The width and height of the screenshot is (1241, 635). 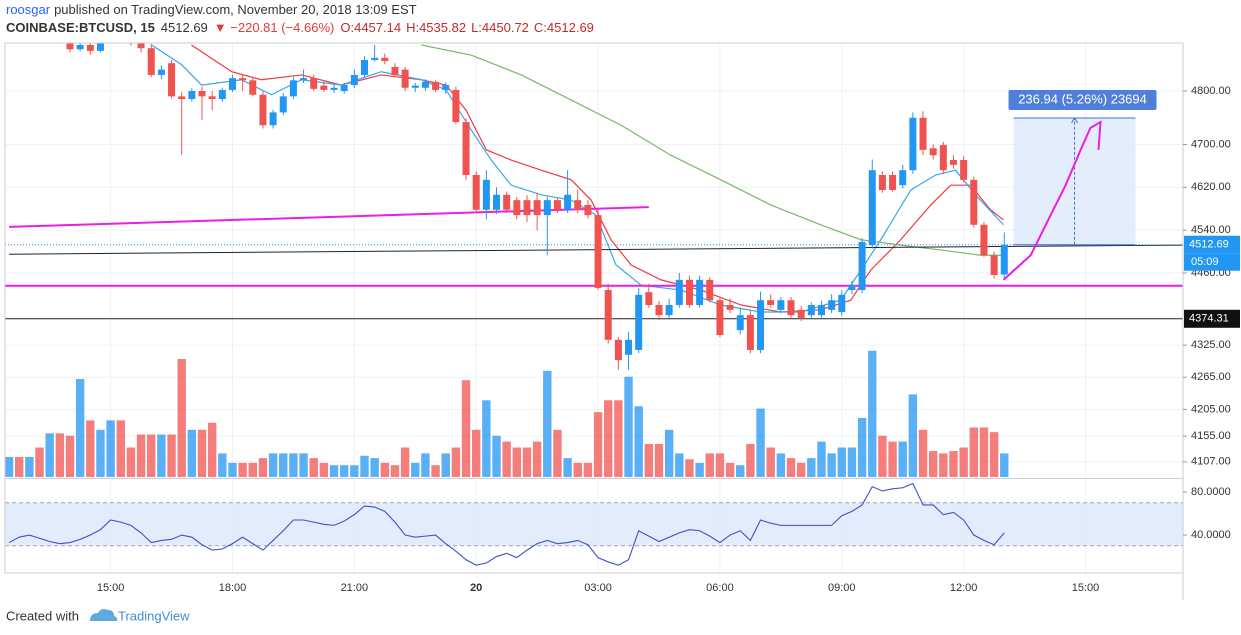 I want to click on y-tick-label: 4265.00, so click(x=1211, y=377).